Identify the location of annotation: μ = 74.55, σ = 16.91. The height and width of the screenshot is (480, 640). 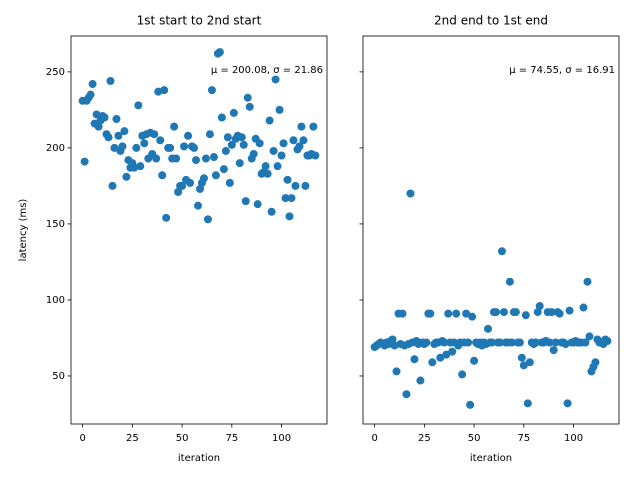
(562, 70).